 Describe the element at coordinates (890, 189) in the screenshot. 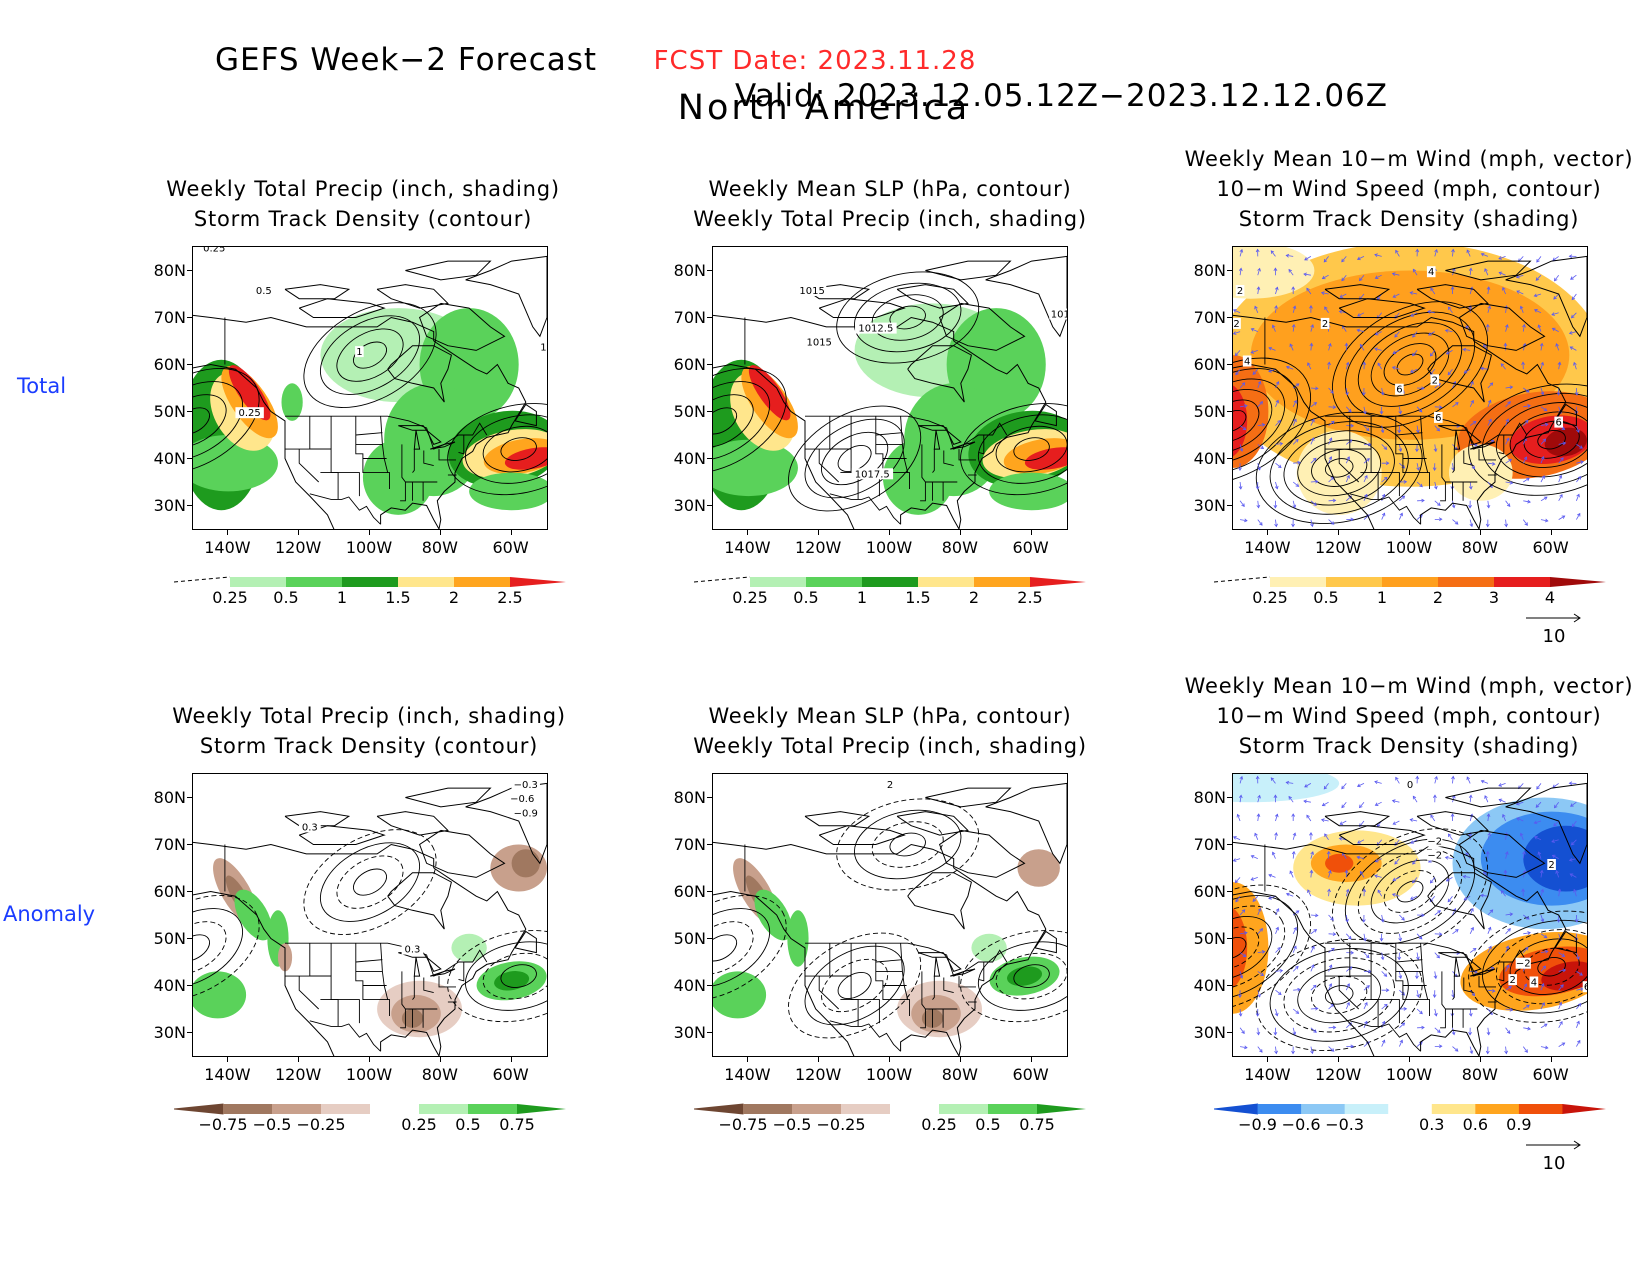

I see `panel-title-line: Weekly Mean SLP (hPa, contour)` at that location.